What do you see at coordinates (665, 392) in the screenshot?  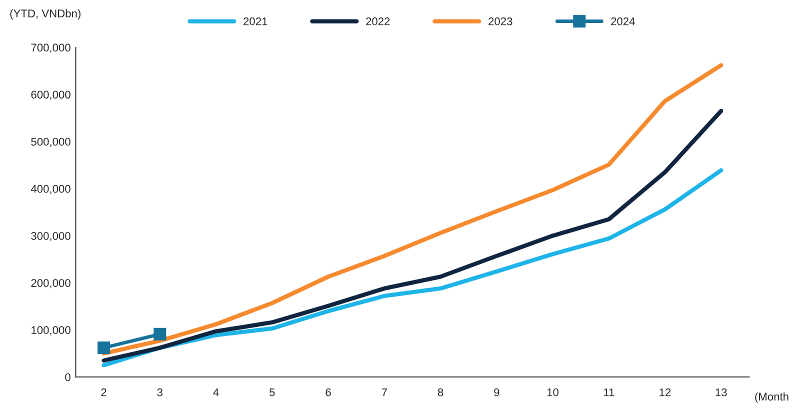 I see `x-tick-label: 12` at bounding box center [665, 392].